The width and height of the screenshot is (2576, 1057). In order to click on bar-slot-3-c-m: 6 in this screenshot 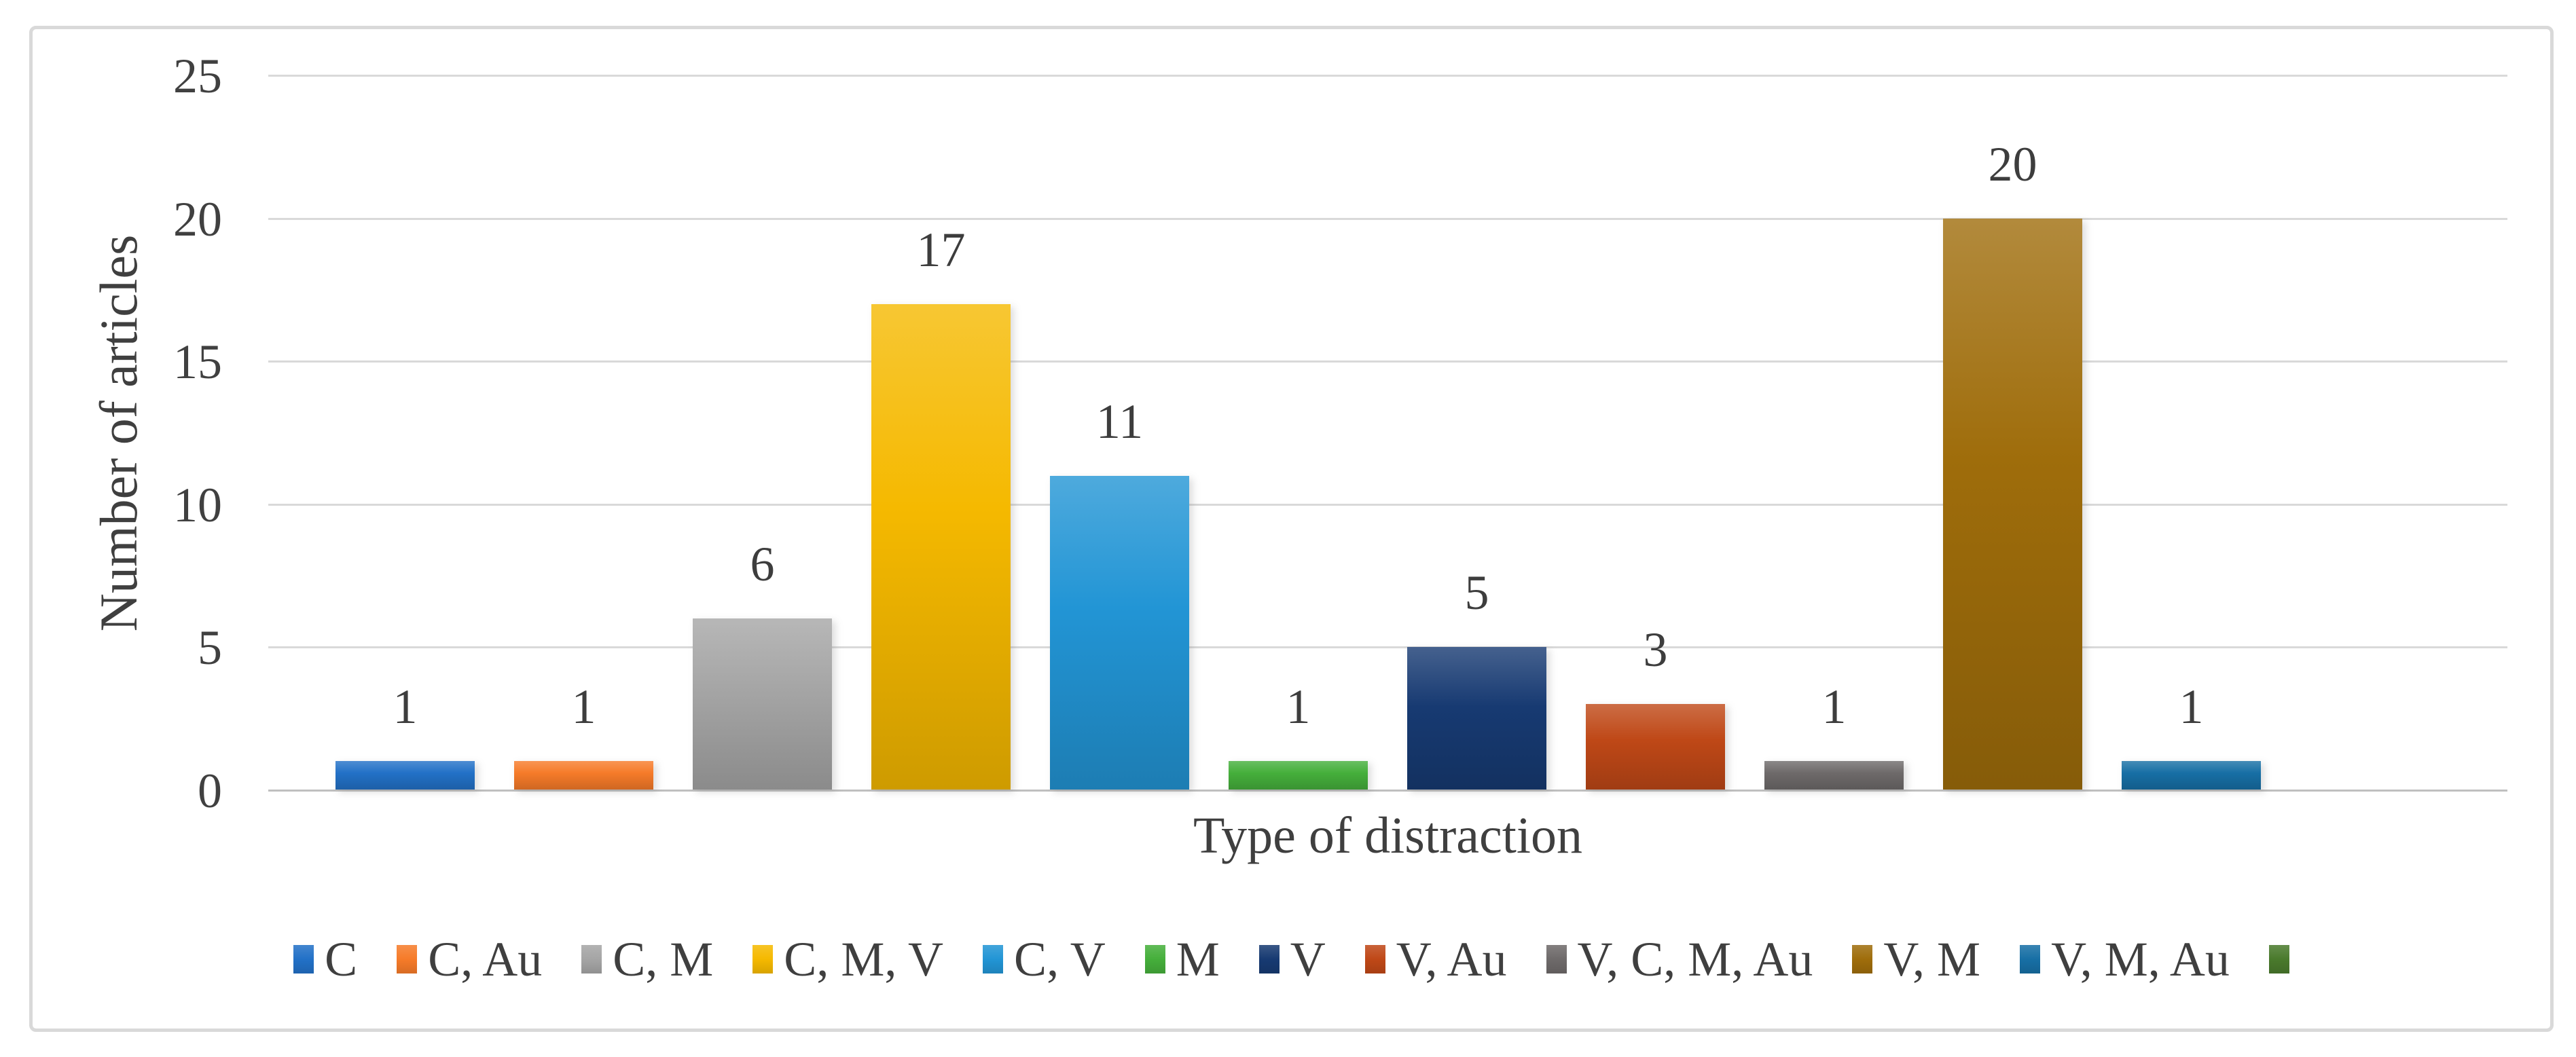, I will do `click(762, 433)`.